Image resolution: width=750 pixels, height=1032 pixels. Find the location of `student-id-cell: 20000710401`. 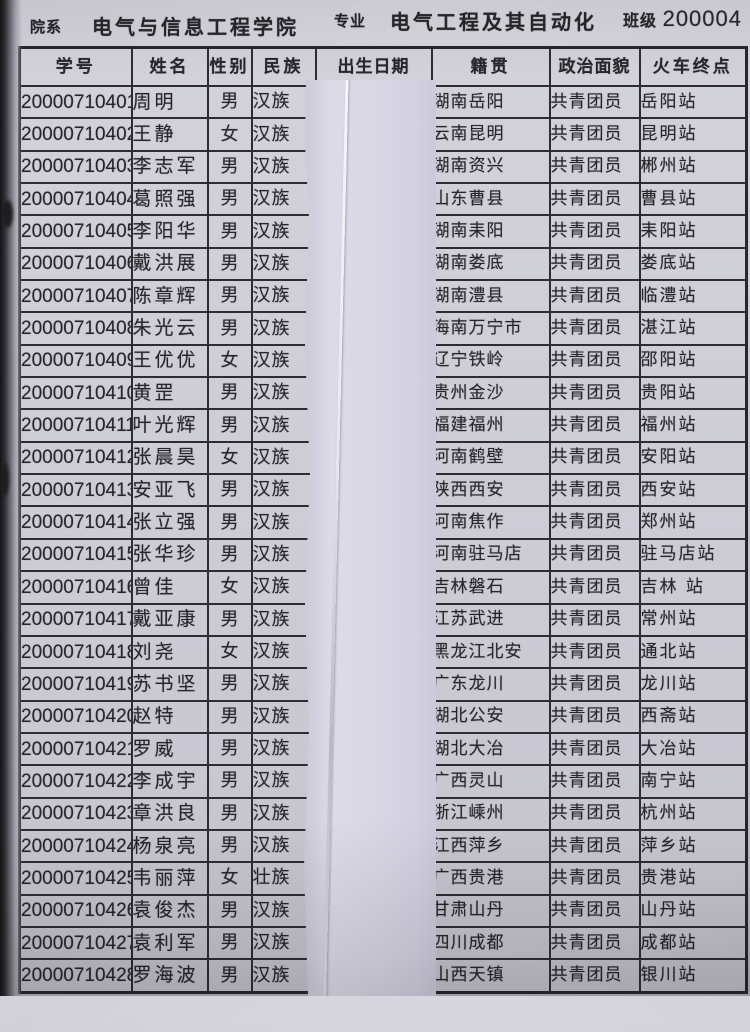

student-id-cell: 20000710401 is located at coordinates (75, 102).